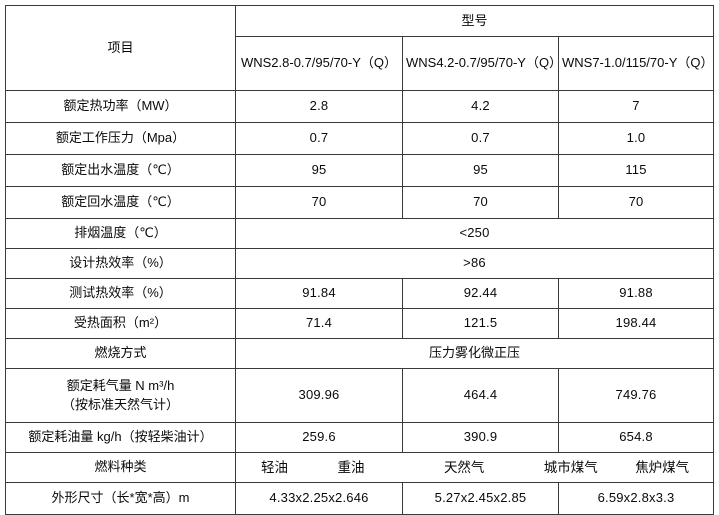 Image resolution: width=719 pixels, height=515 pixels. I want to click on header-model-2: WNS4.2-0.7/95/70-Y（Q）, so click(482, 63).